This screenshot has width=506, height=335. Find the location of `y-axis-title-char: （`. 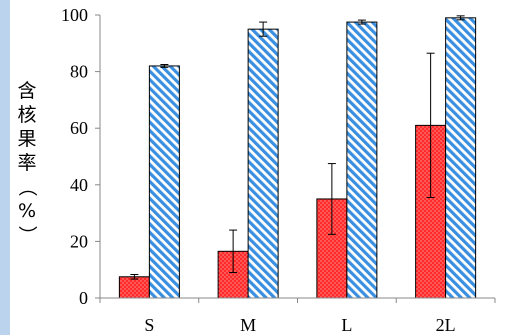

y-axis-title-char: （ is located at coordinates (27, 186).